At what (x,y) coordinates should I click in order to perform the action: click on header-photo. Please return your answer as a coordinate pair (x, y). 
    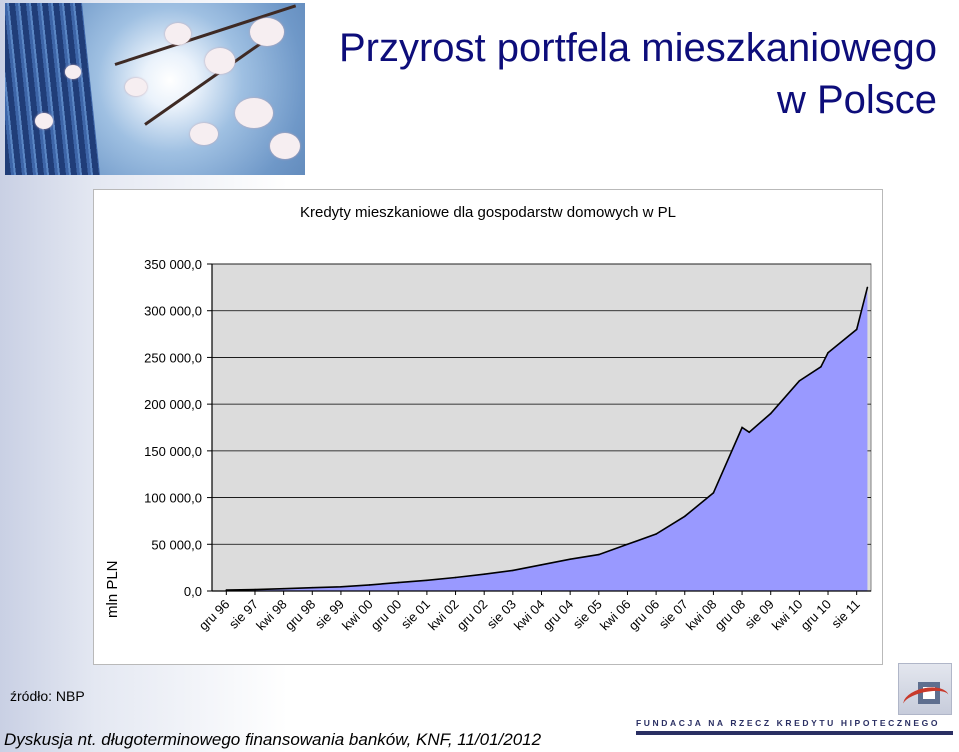
    Looking at the image, I should click on (155, 89).